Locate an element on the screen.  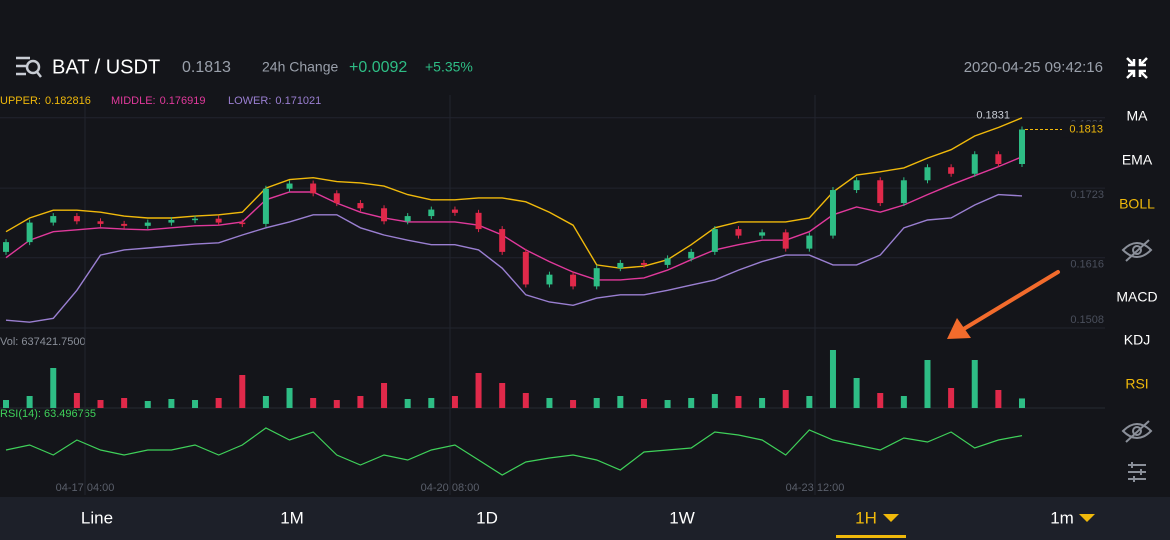
last-price-label: 0.1813 is located at coordinates (1086, 129).